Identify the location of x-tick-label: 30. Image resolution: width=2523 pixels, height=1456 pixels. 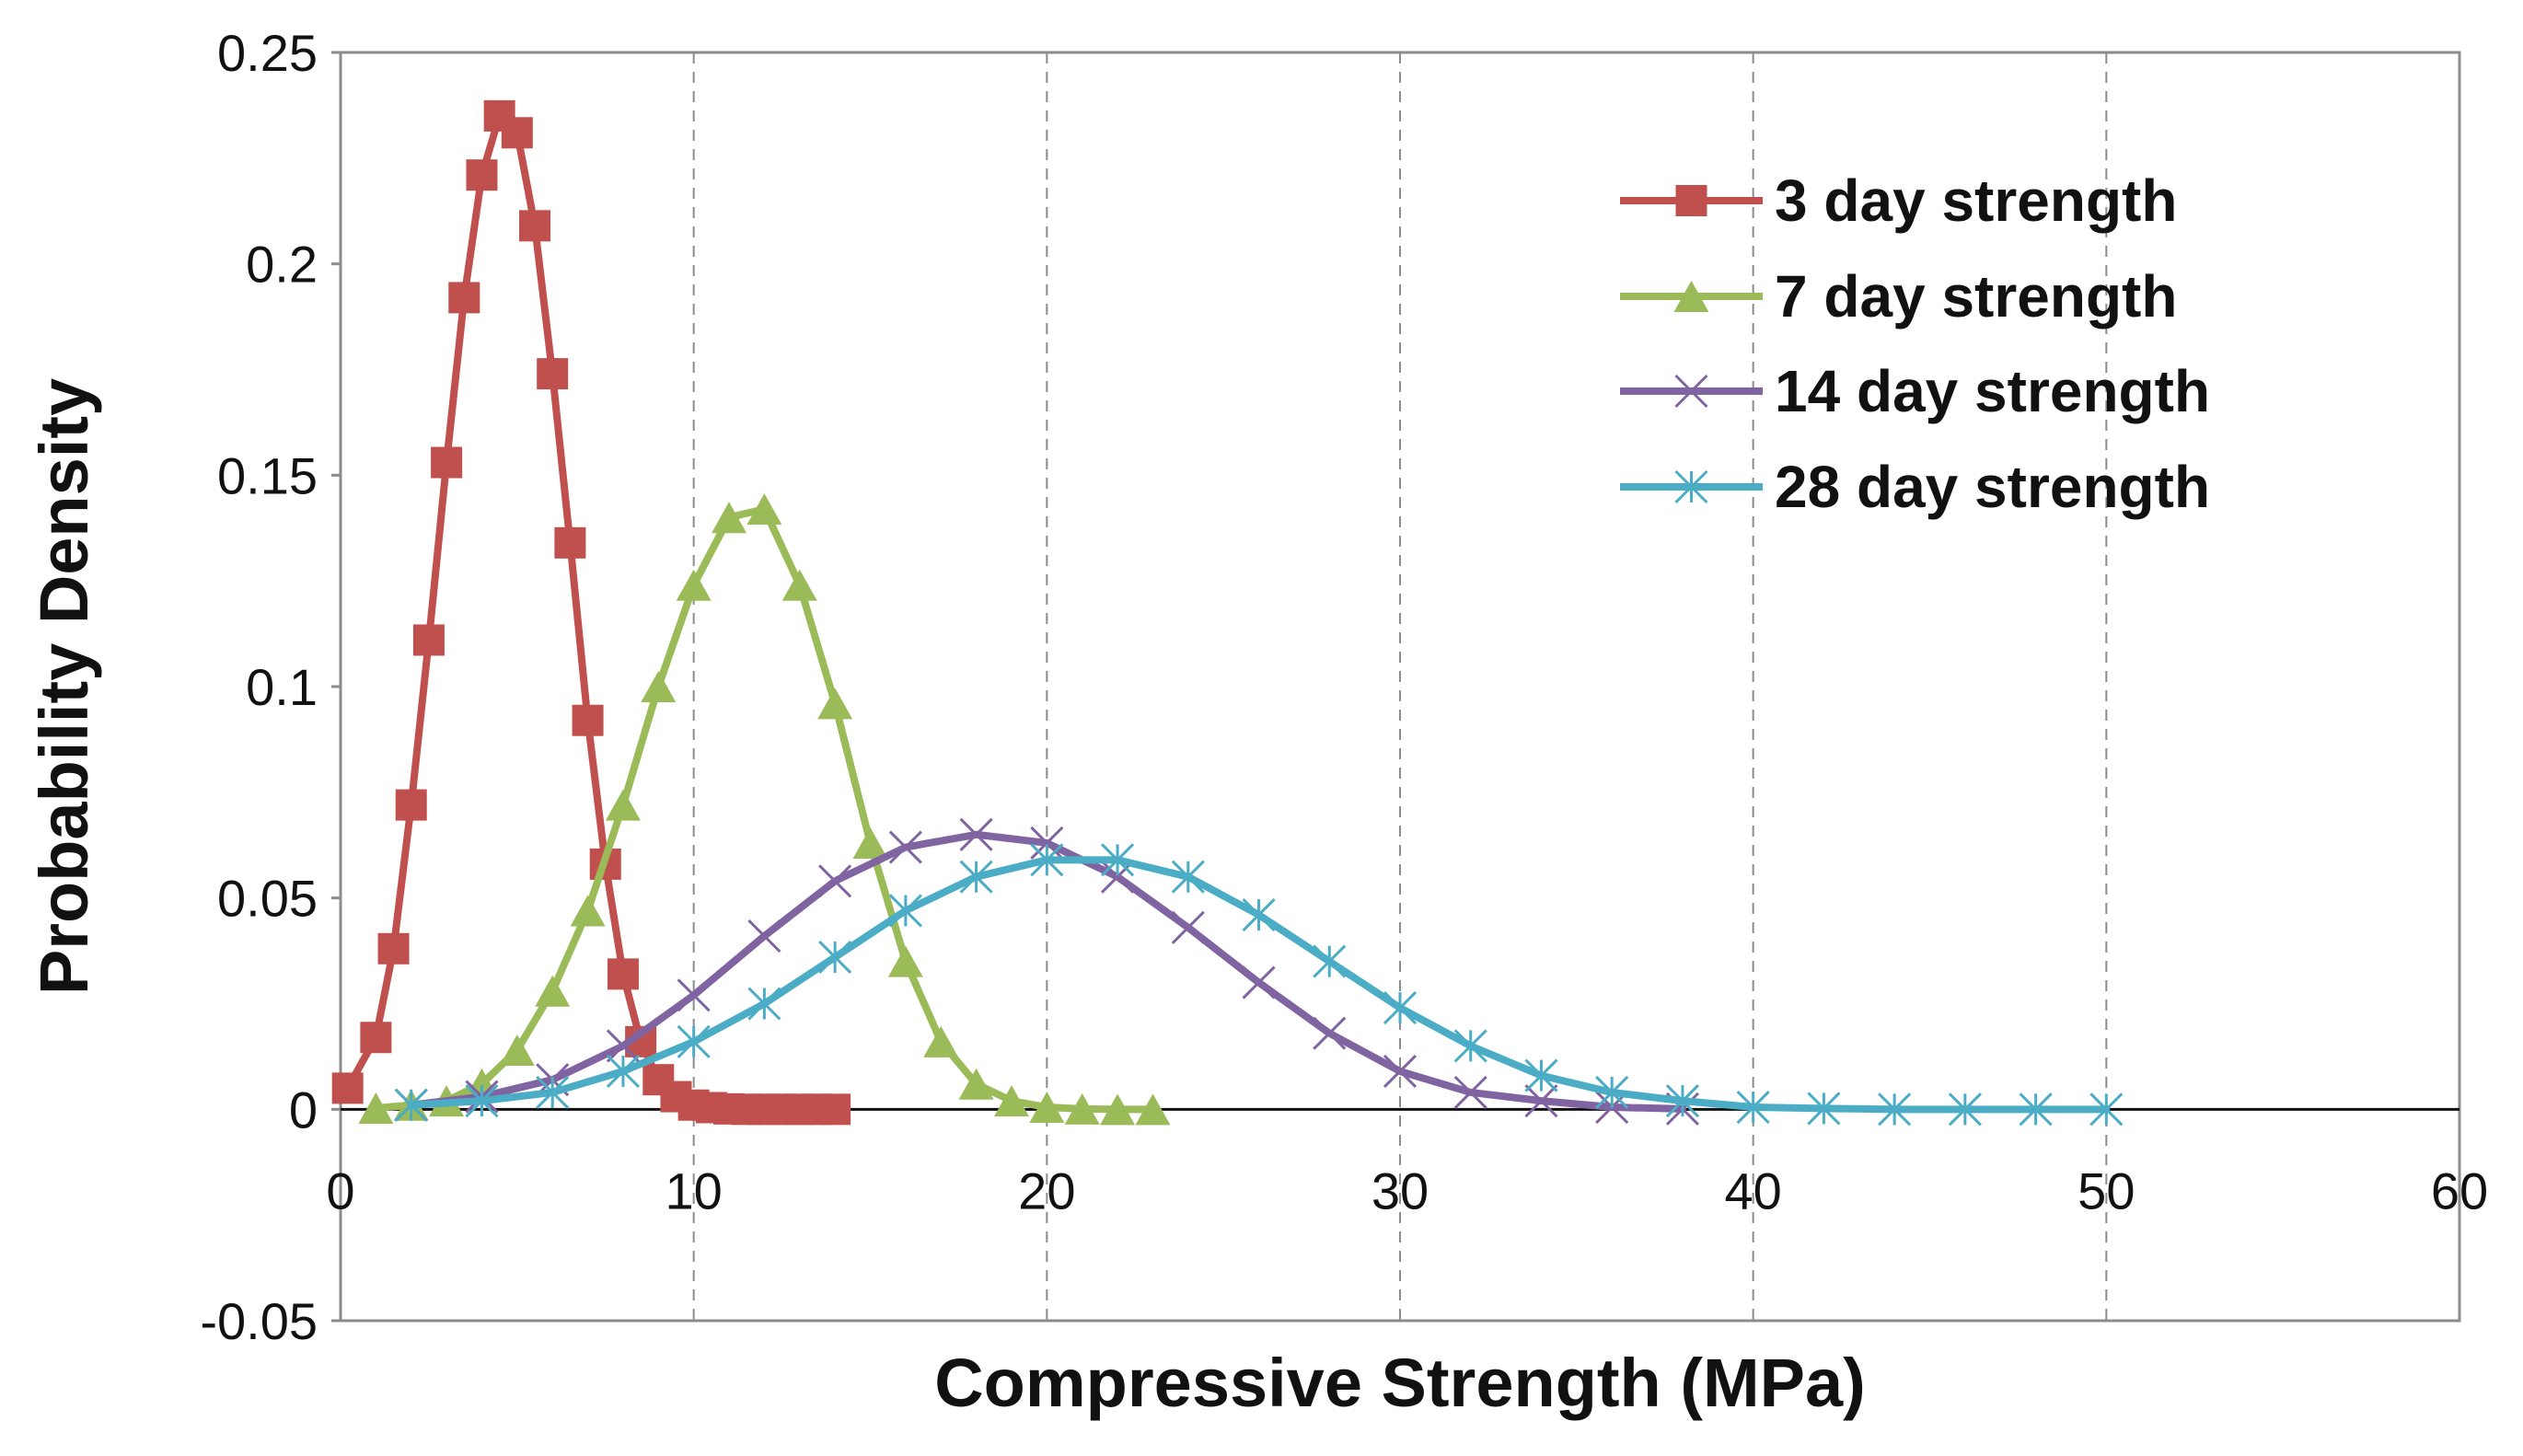
(1400, 1190).